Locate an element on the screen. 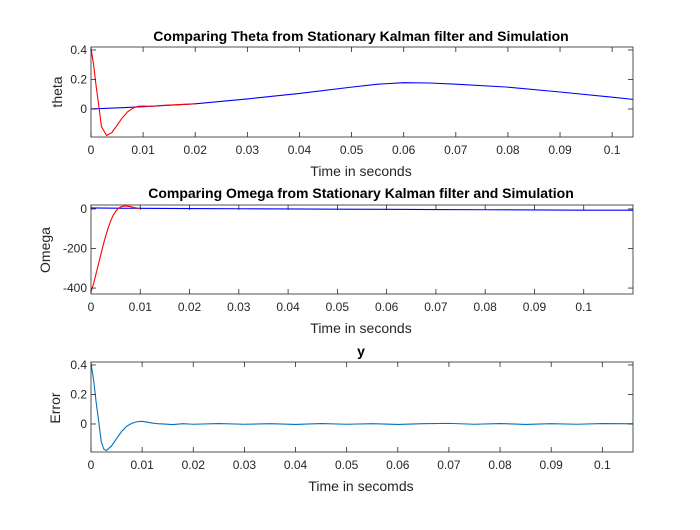 The height and width of the screenshot is (530, 700). omega-subplot-ylabel: Omega is located at coordinates (45, 250).